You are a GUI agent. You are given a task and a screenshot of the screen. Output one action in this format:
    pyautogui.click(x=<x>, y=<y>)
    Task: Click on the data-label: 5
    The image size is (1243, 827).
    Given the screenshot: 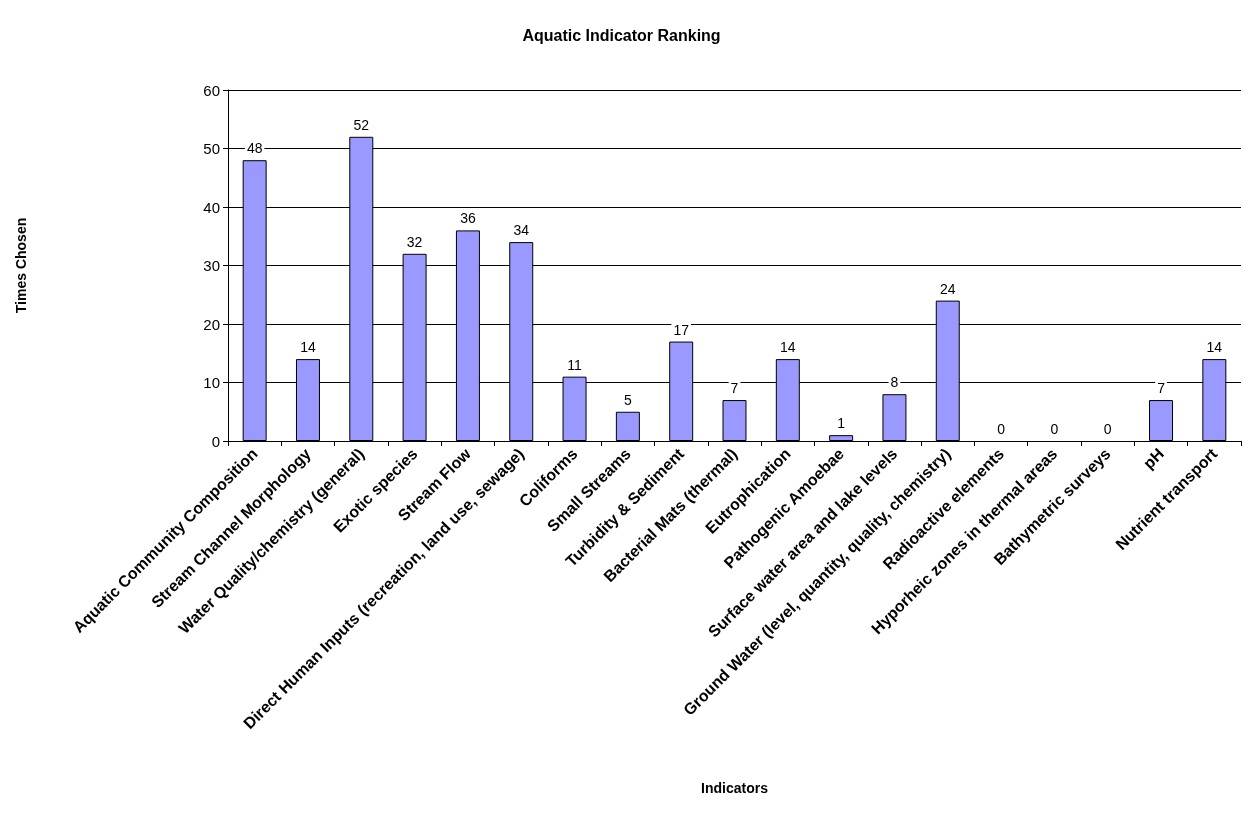 What is the action you would take?
    pyautogui.click(x=627, y=399)
    